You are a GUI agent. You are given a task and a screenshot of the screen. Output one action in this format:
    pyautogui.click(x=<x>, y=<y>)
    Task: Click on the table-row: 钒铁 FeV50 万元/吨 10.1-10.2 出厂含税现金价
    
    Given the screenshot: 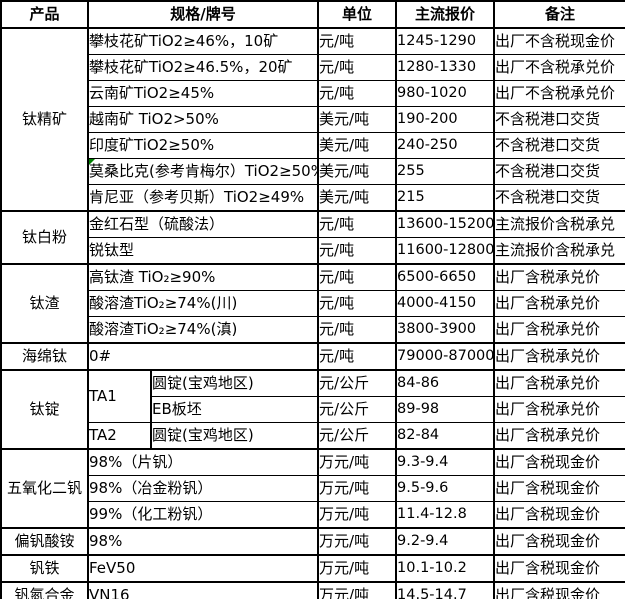 What is the action you would take?
    pyautogui.click(x=312, y=568)
    